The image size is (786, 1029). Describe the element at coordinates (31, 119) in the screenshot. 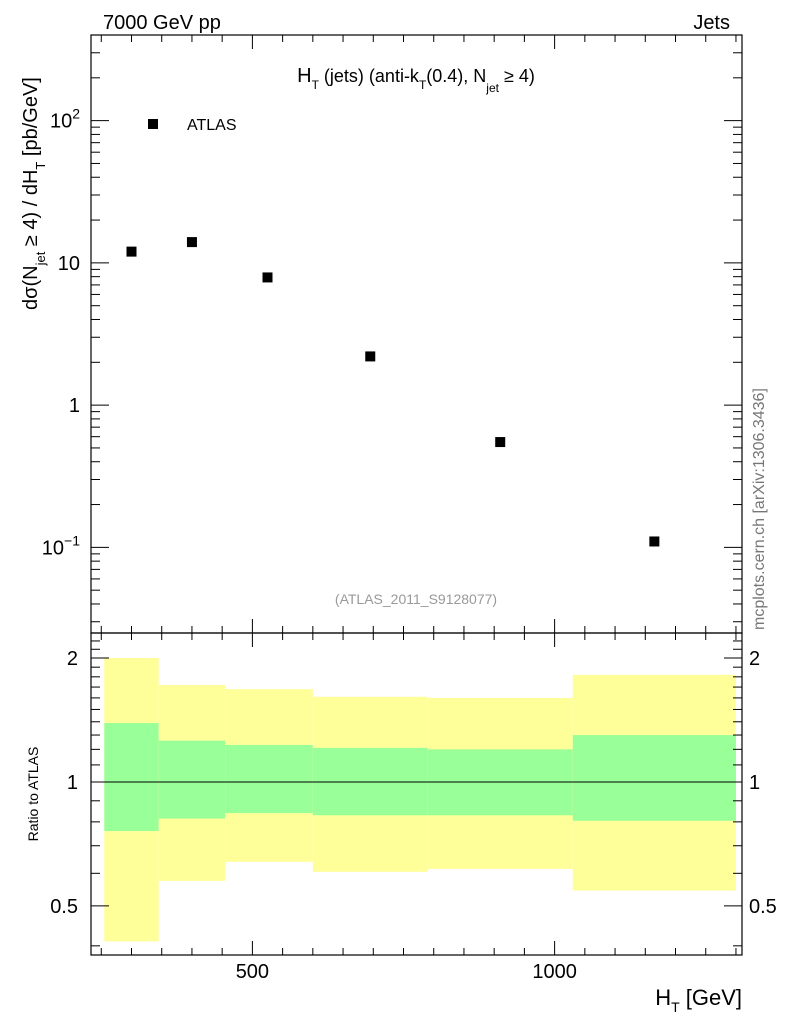

I see `ylabel-part3: [pb/GeV]` at that location.